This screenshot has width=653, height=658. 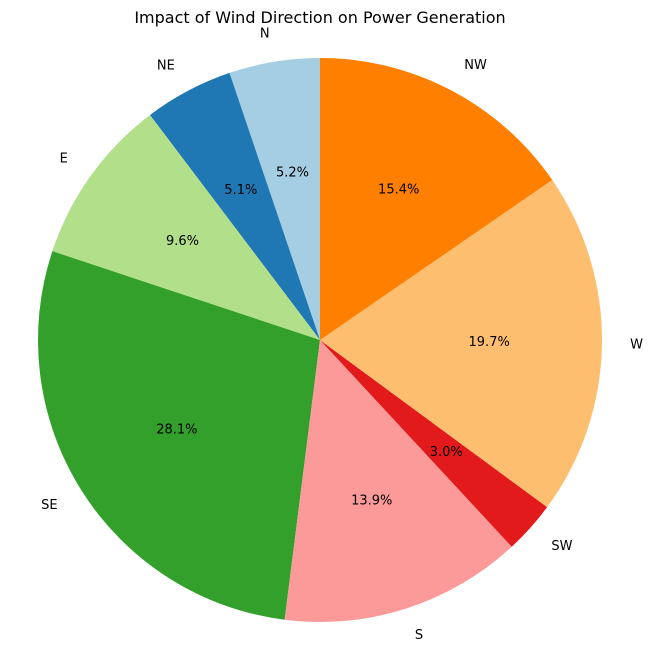 What do you see at coordinates (398, 190) in the screenshot?
I see `pct-label-nw: 15.4%` at bounding box center [398, 190].